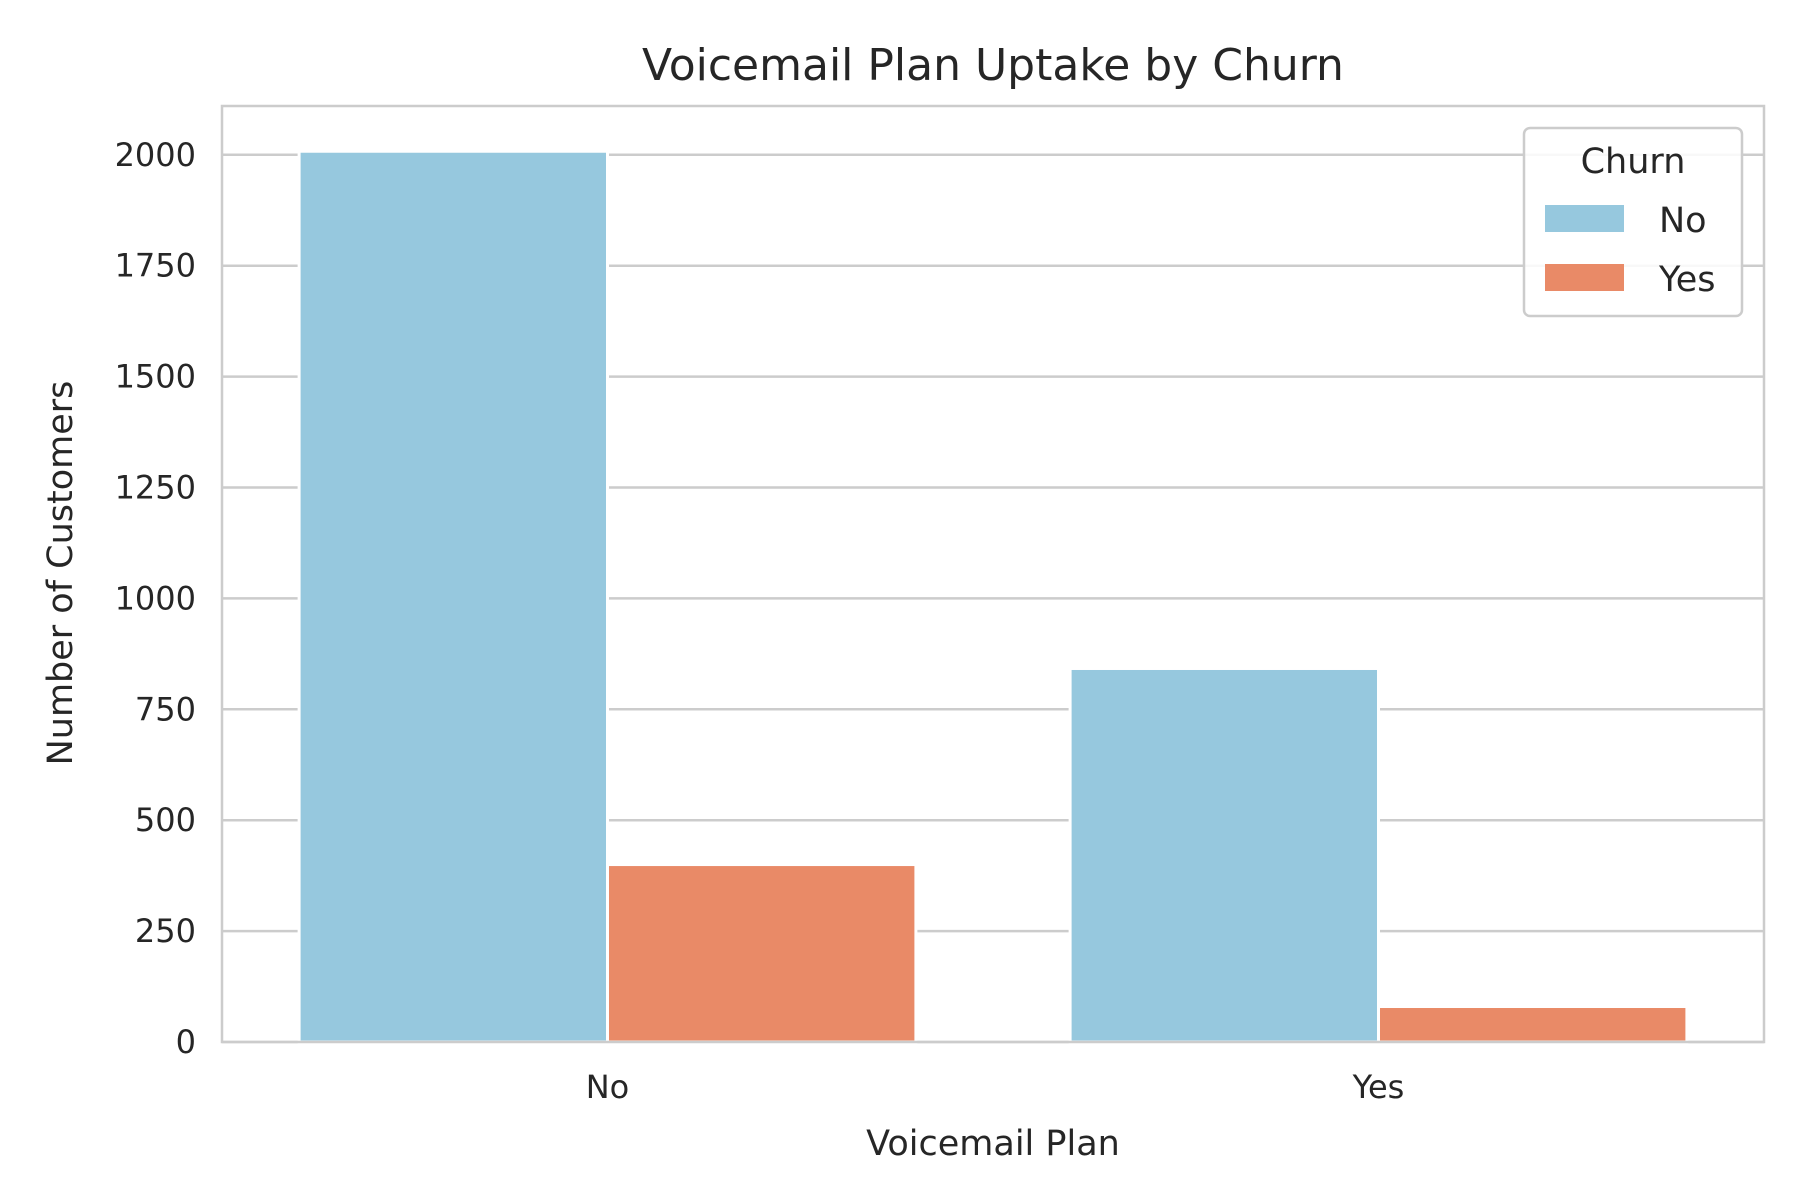 The width and height of the screenshot is (1800, 1200). Describe the element at coordinates (608, 1087) in the screenshot. I see `x-tick-label: No` at that location.